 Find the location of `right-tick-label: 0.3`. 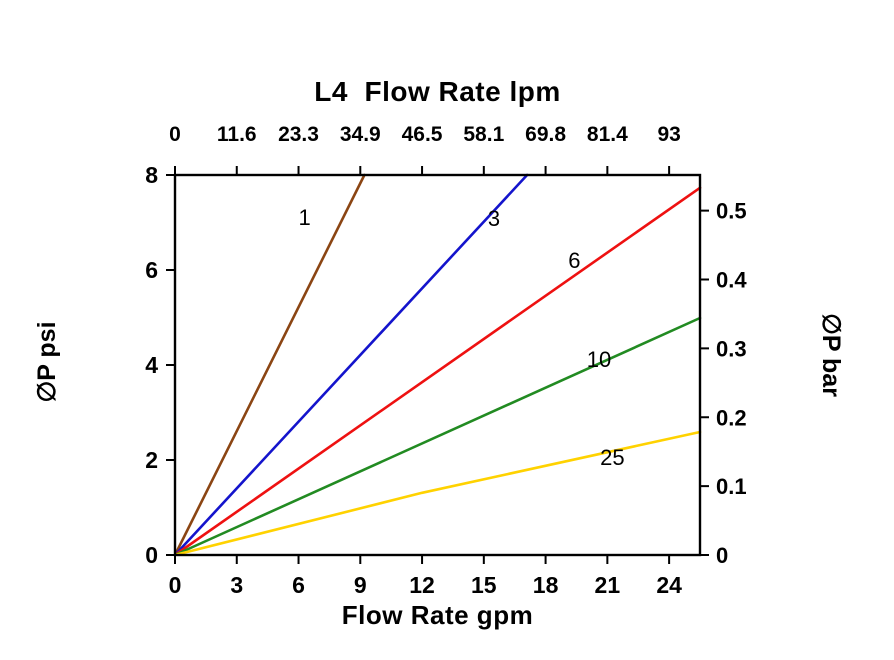

right-tick-label: 0.3 is located at coordinates (731, 348).